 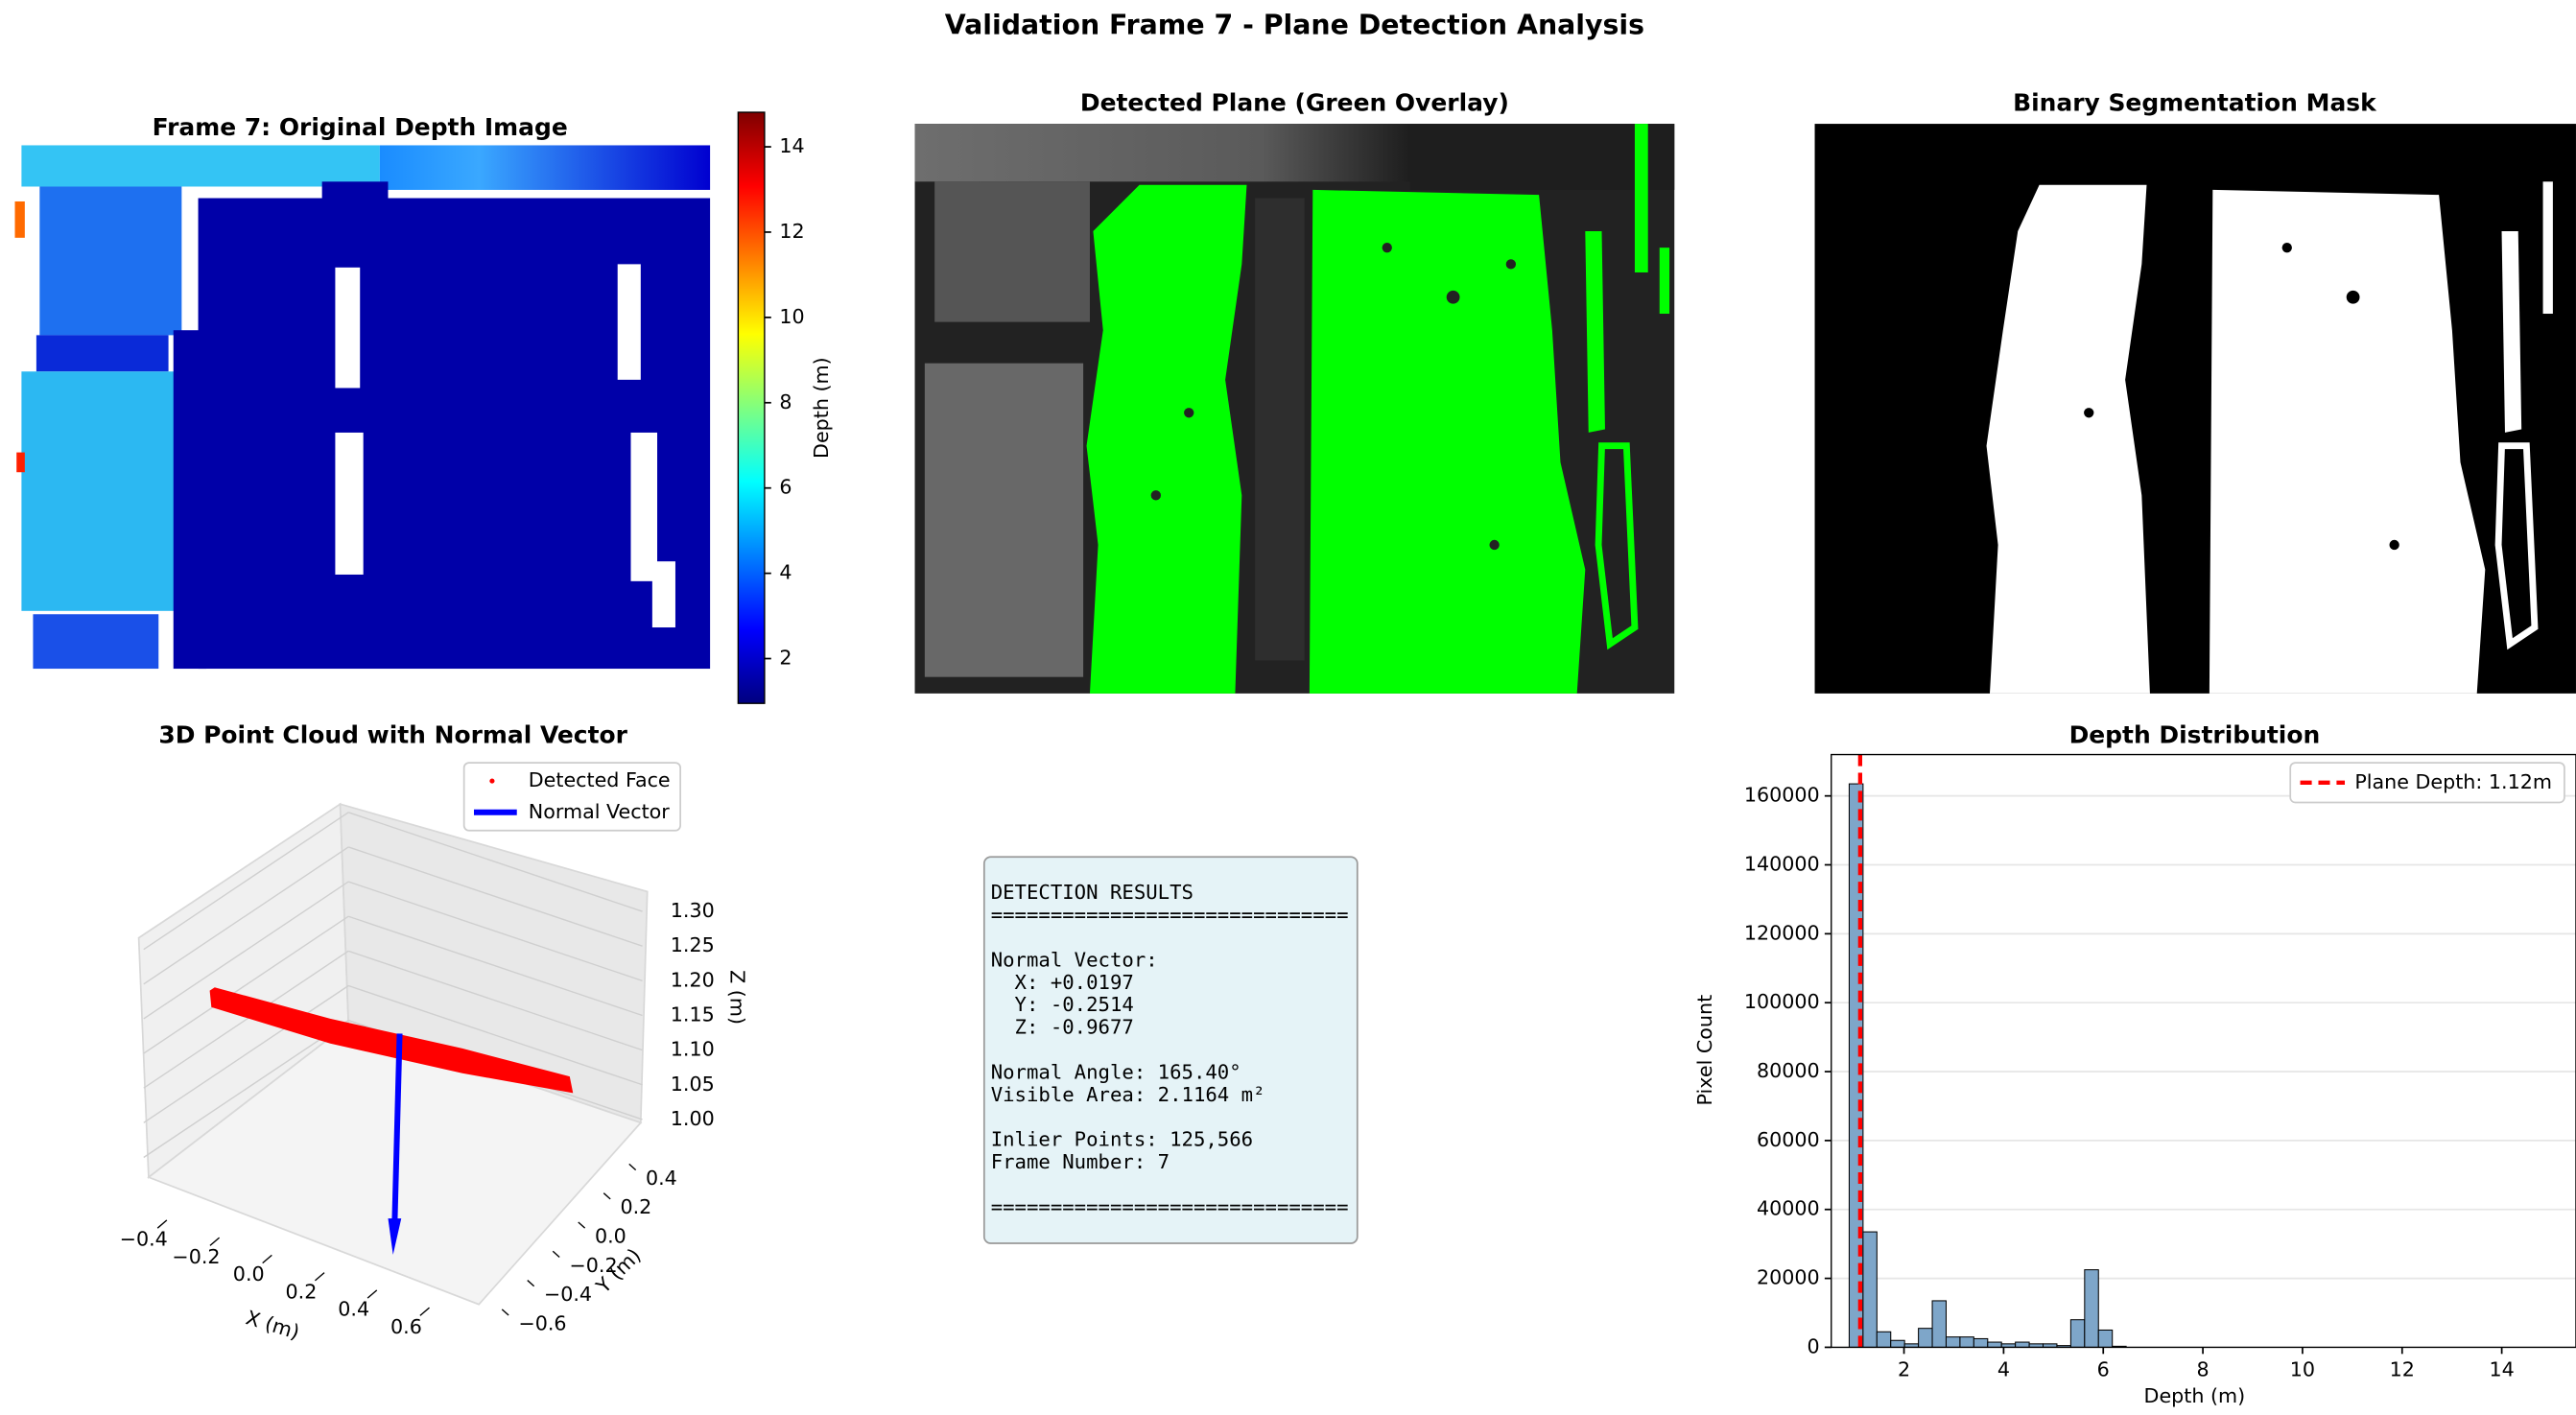 What do you see at coordinates (635, 1206) in the screenshot?
I see `y-tick-label: 0.2` at bounding box center [635, 1206].